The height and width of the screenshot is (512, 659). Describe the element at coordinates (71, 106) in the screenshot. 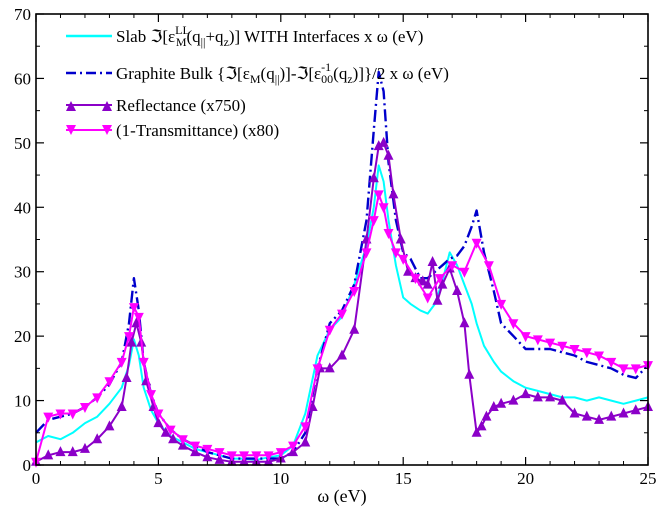

I see `legend-marker-reflectance` at that location.